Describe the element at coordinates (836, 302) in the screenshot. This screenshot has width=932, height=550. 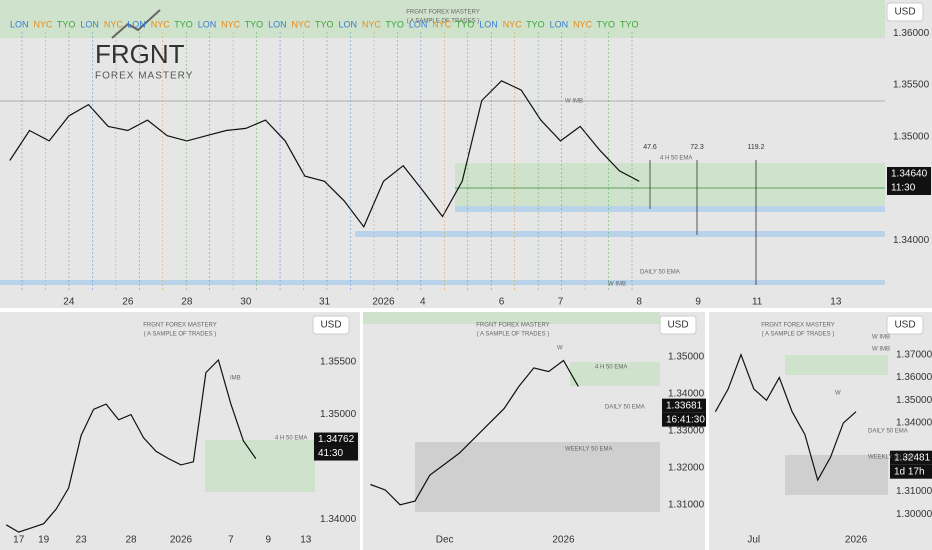
I see `x-tick-label: 13` at that location.